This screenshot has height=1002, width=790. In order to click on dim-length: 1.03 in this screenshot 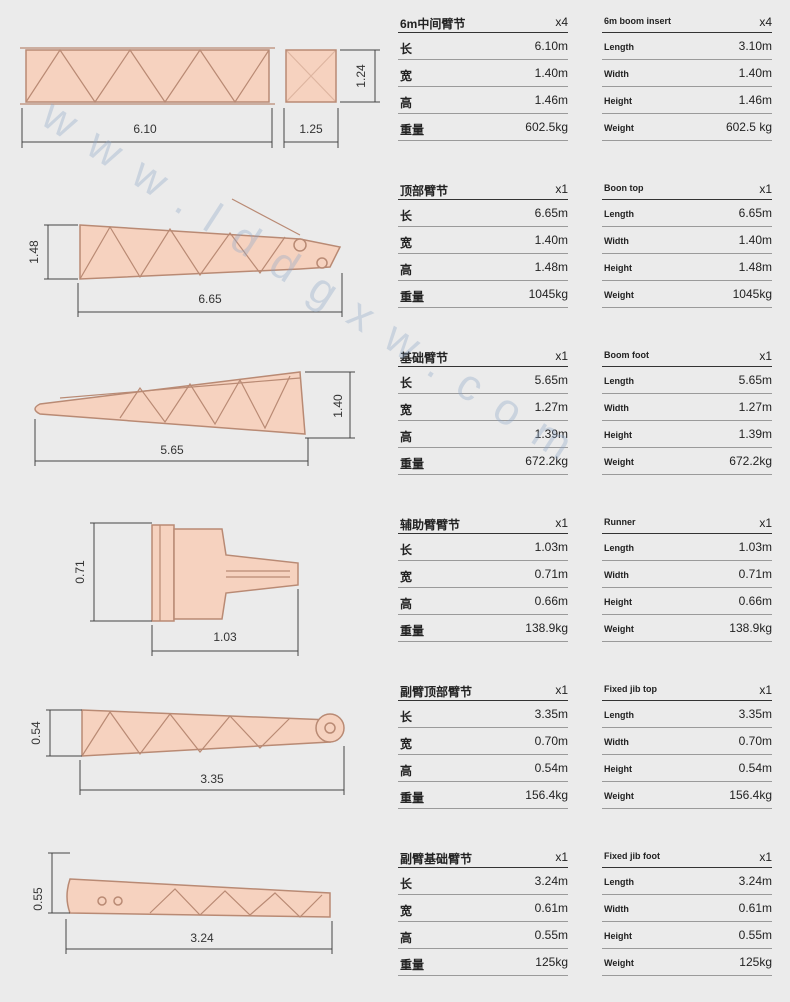, I will do `click(225, 637)`.